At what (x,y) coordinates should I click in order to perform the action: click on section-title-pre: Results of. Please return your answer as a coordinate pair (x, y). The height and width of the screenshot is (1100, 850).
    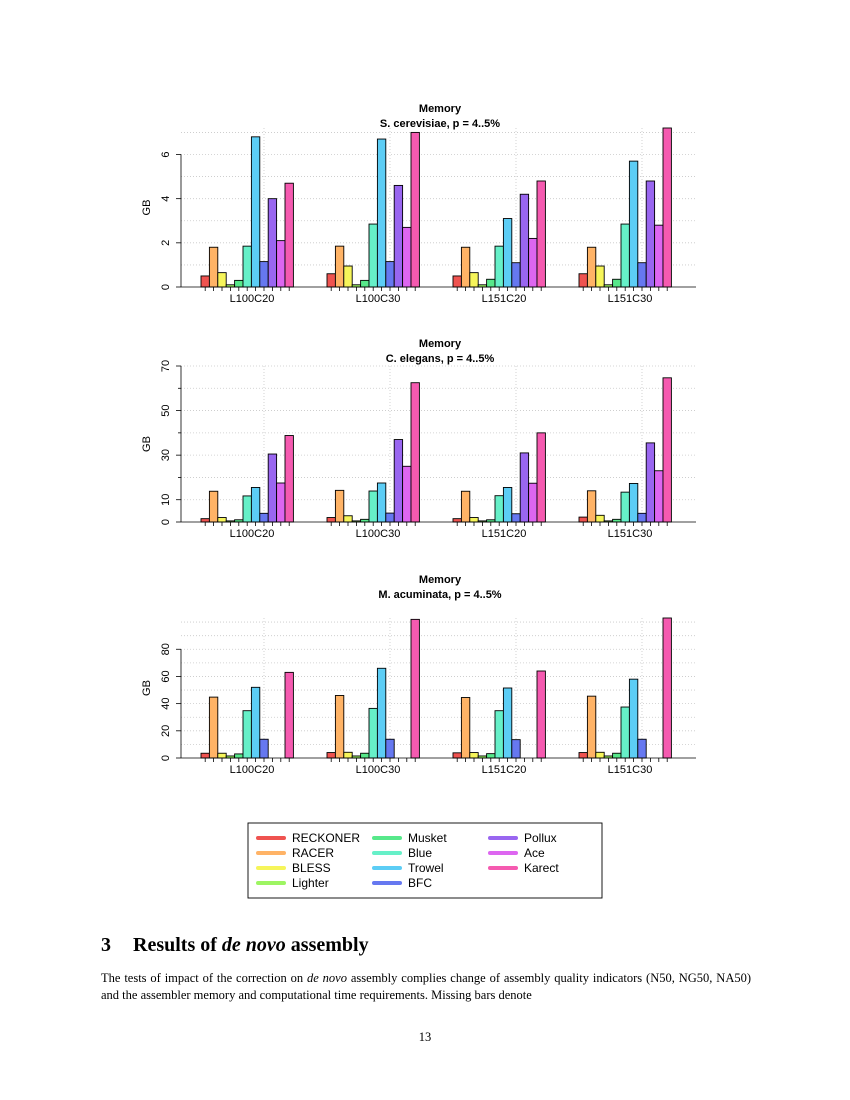
    Looking at the image, I should click on (175, 945).